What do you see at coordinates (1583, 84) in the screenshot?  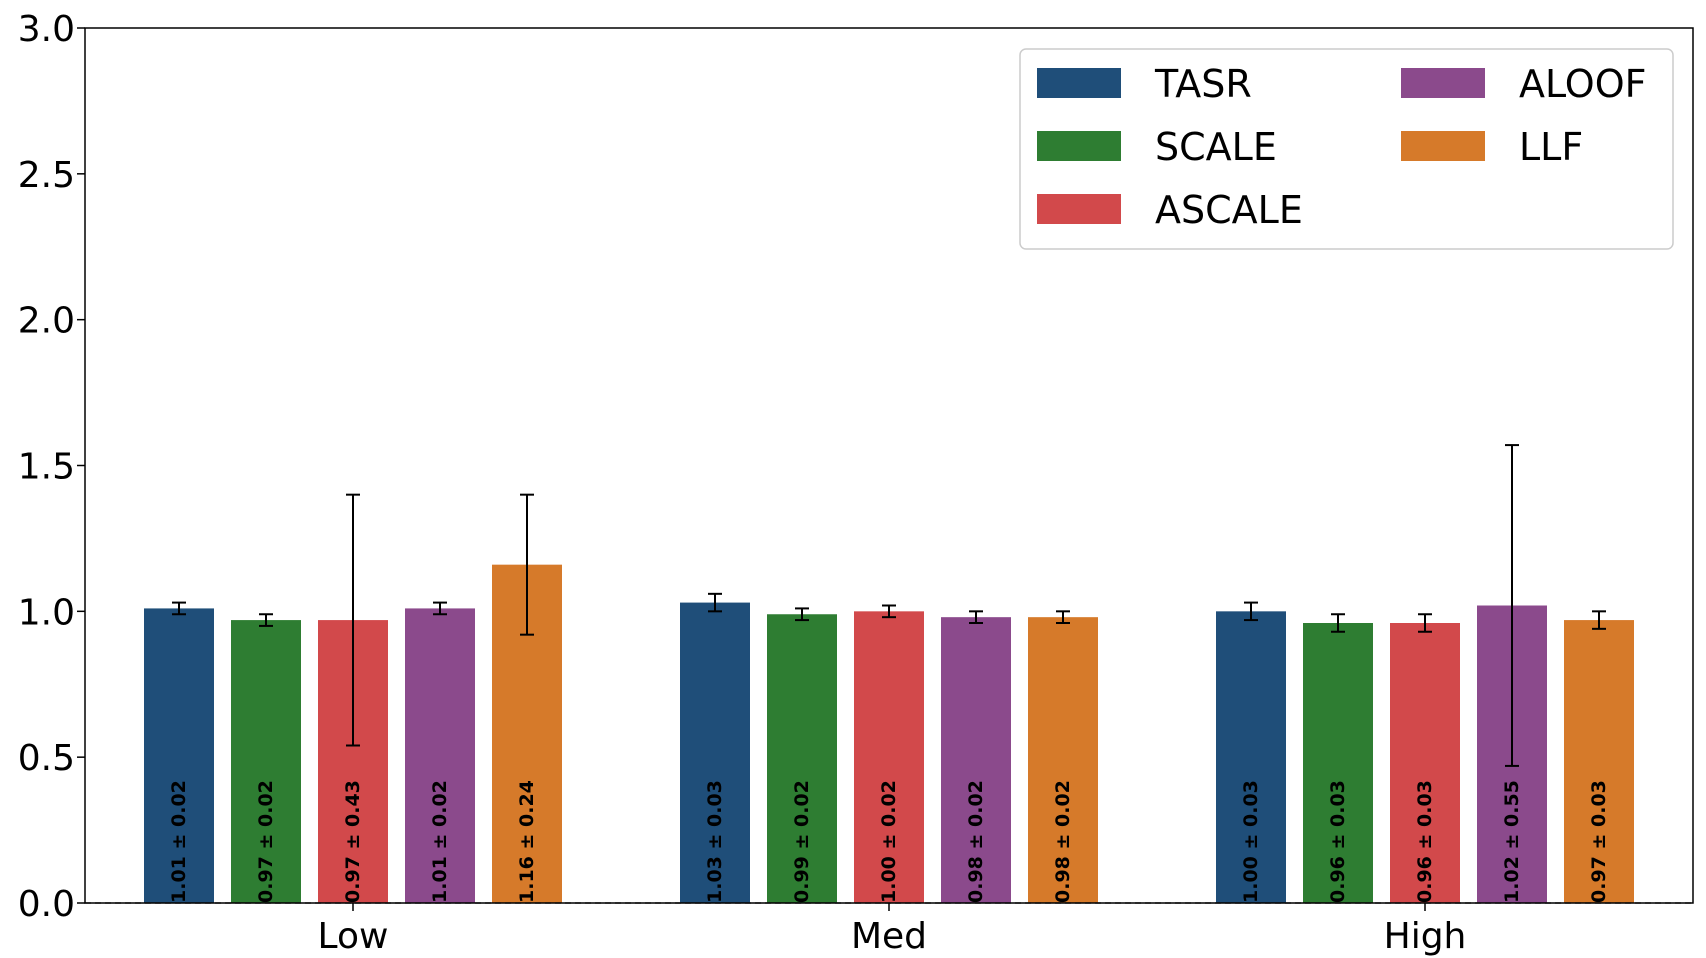 I see `legend-label: ALOOF` at bounding box center [1583, 84].